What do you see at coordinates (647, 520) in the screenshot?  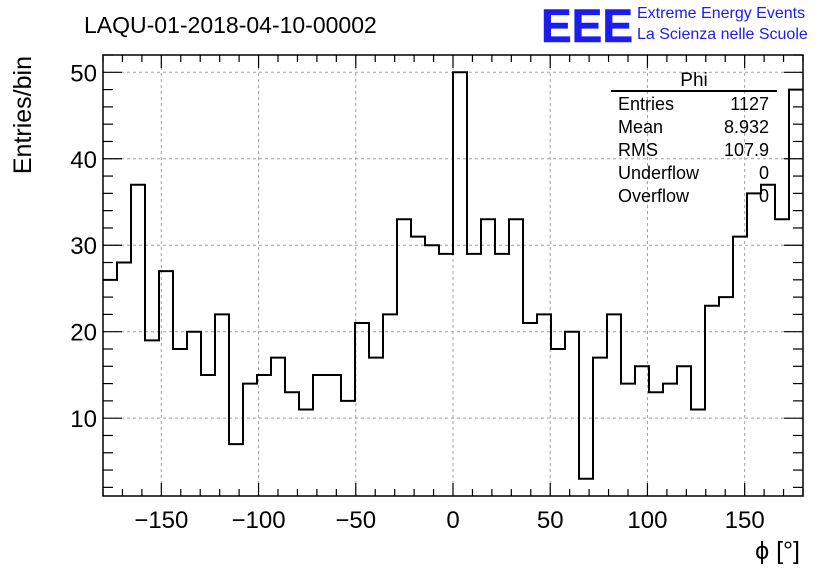 I see `x-tick-label: 100` at bounding box center [647, 520].